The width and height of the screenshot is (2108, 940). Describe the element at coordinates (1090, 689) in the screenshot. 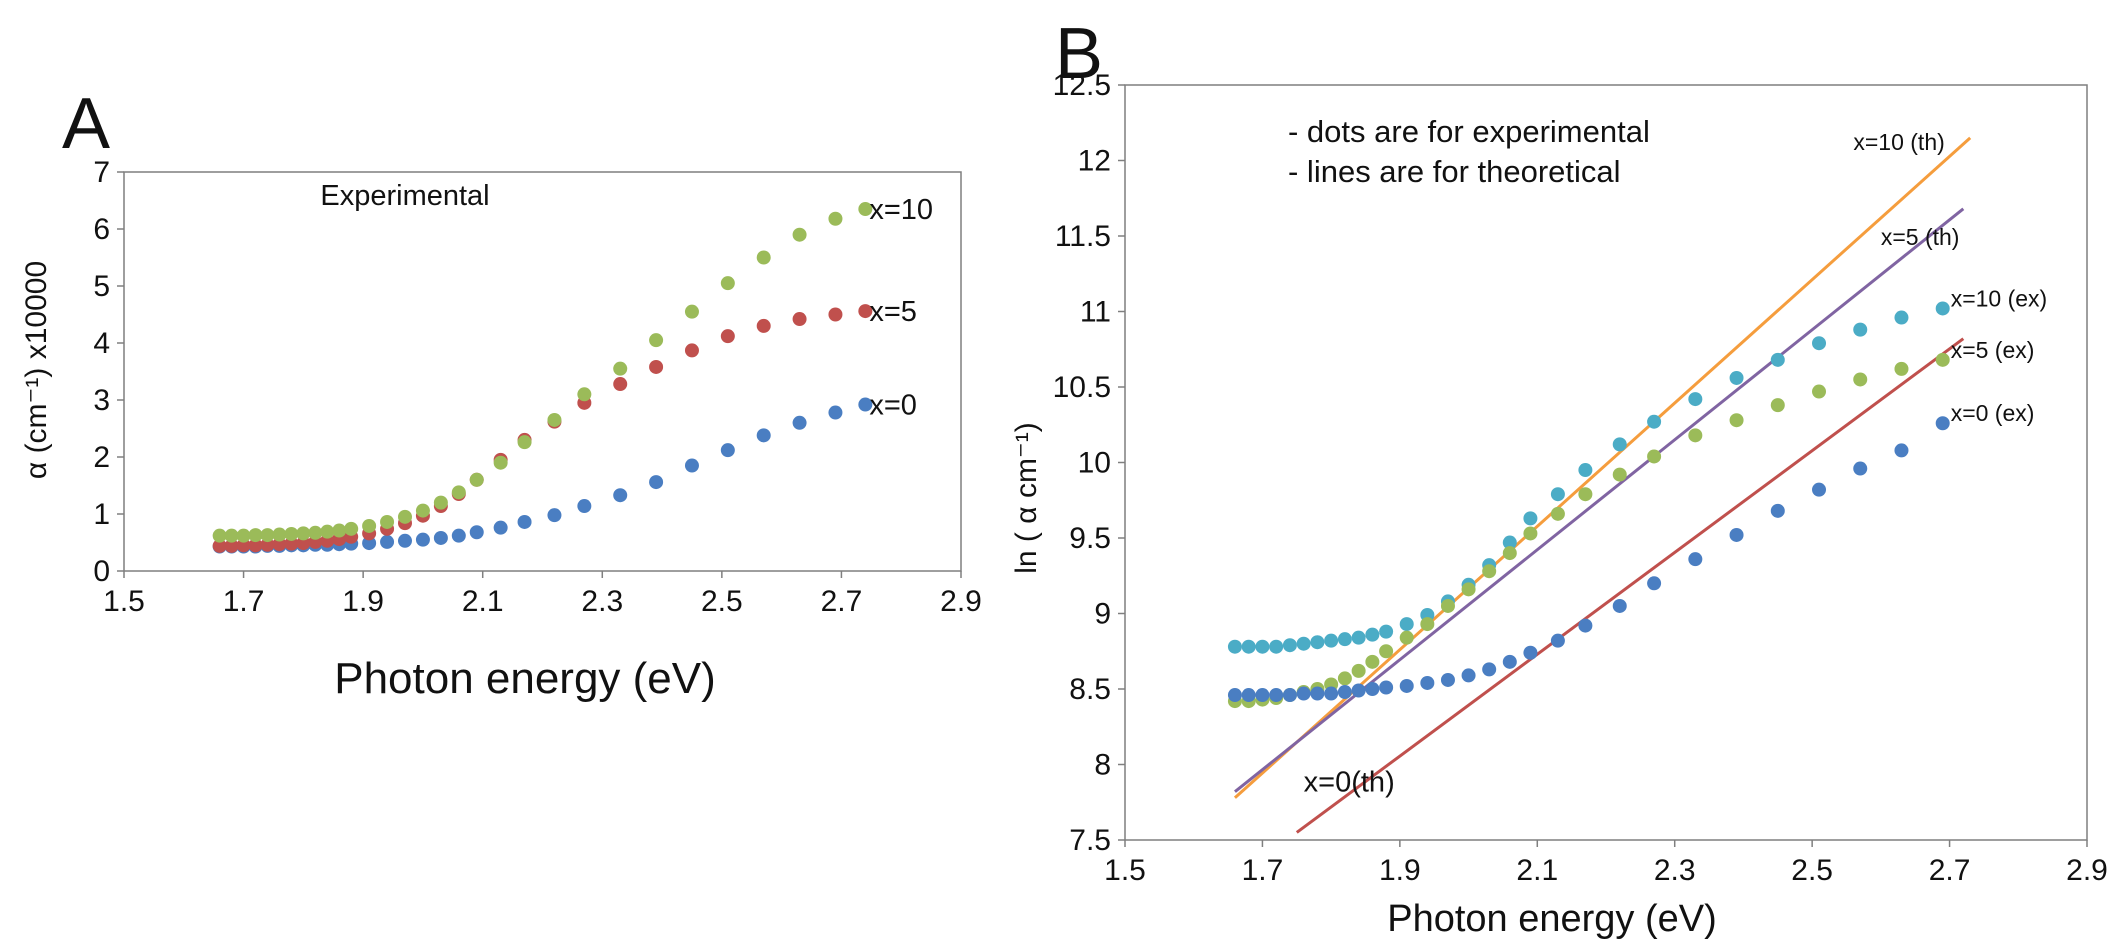

I see `y-tick-label: 8.5` at that location.